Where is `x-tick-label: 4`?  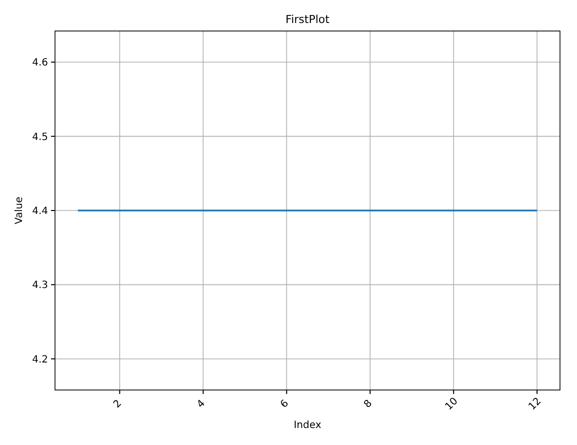
x-tick-label: 4 is located at coordinates (201, 404).